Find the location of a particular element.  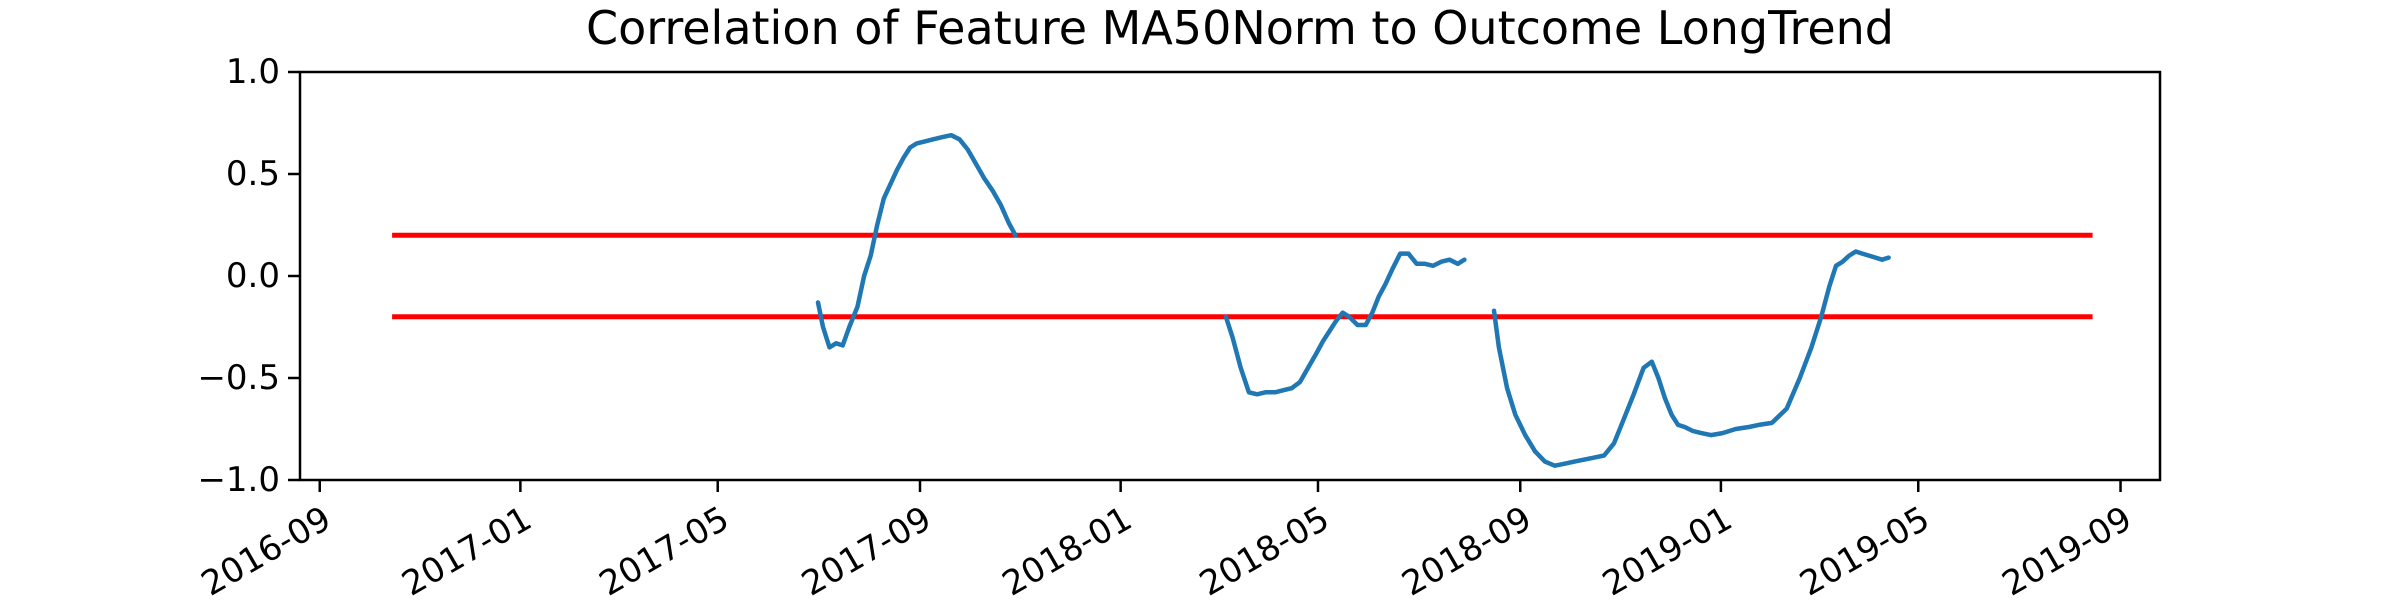

x-tick-label: 2019-01 is located at coordinates (1667, 549).